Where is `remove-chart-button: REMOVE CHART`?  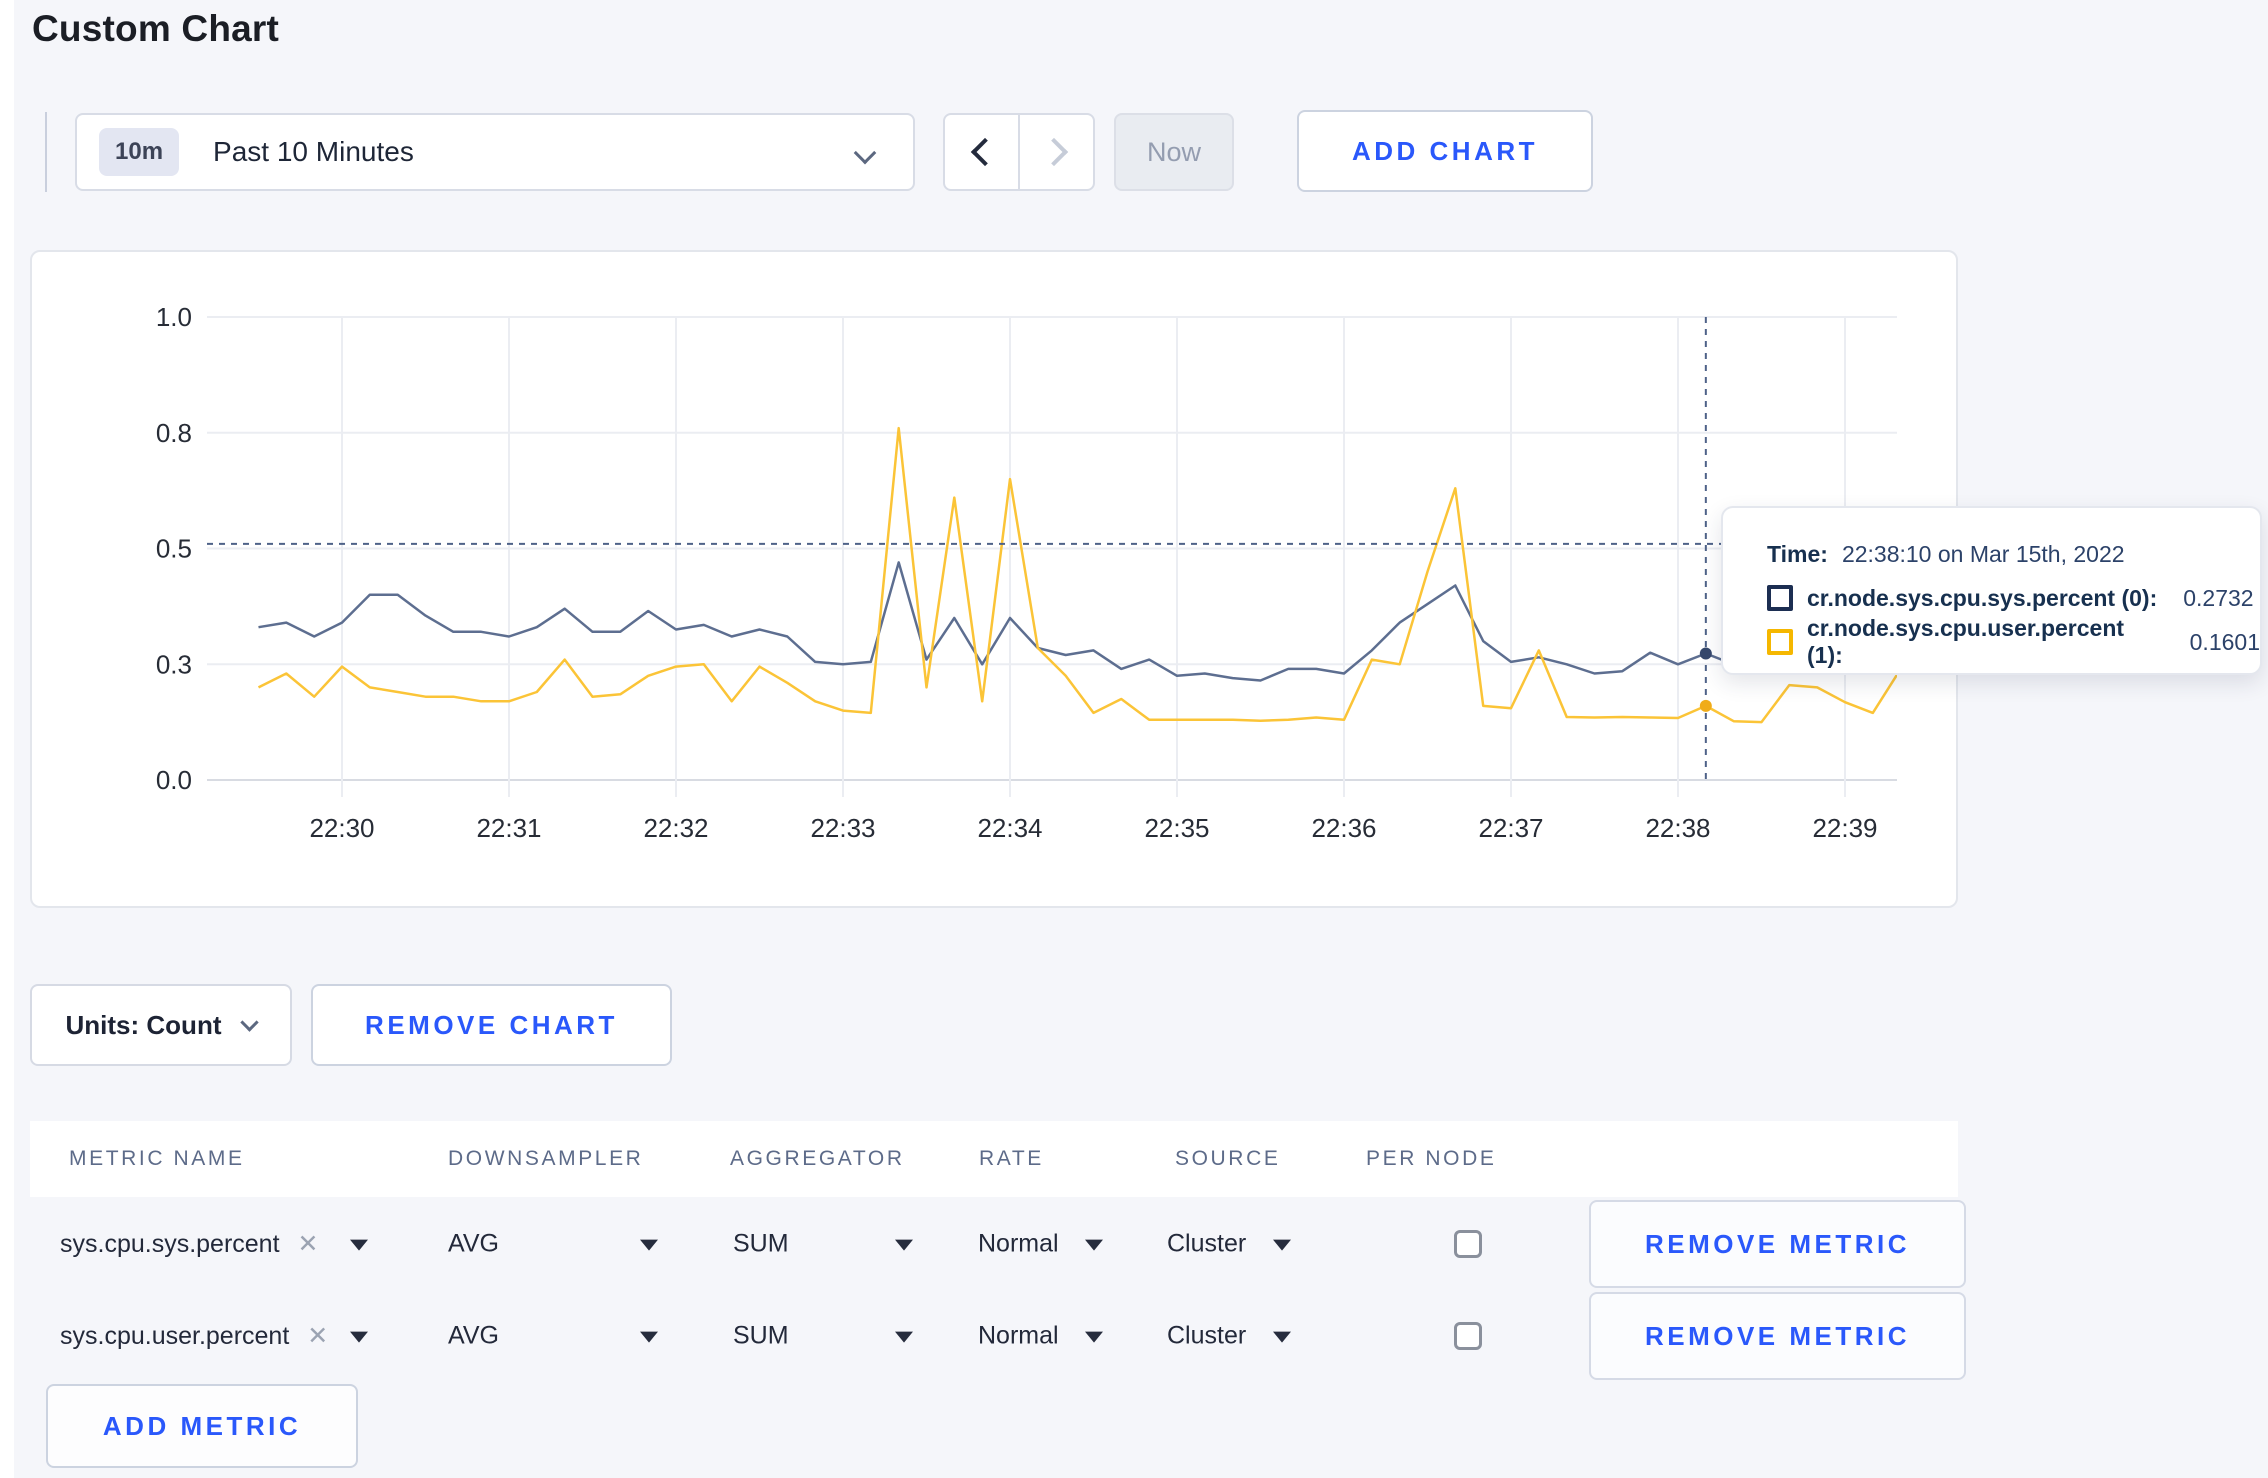
remove-chart-button: REMOVE CHART is located at coordinates (491, 1025).